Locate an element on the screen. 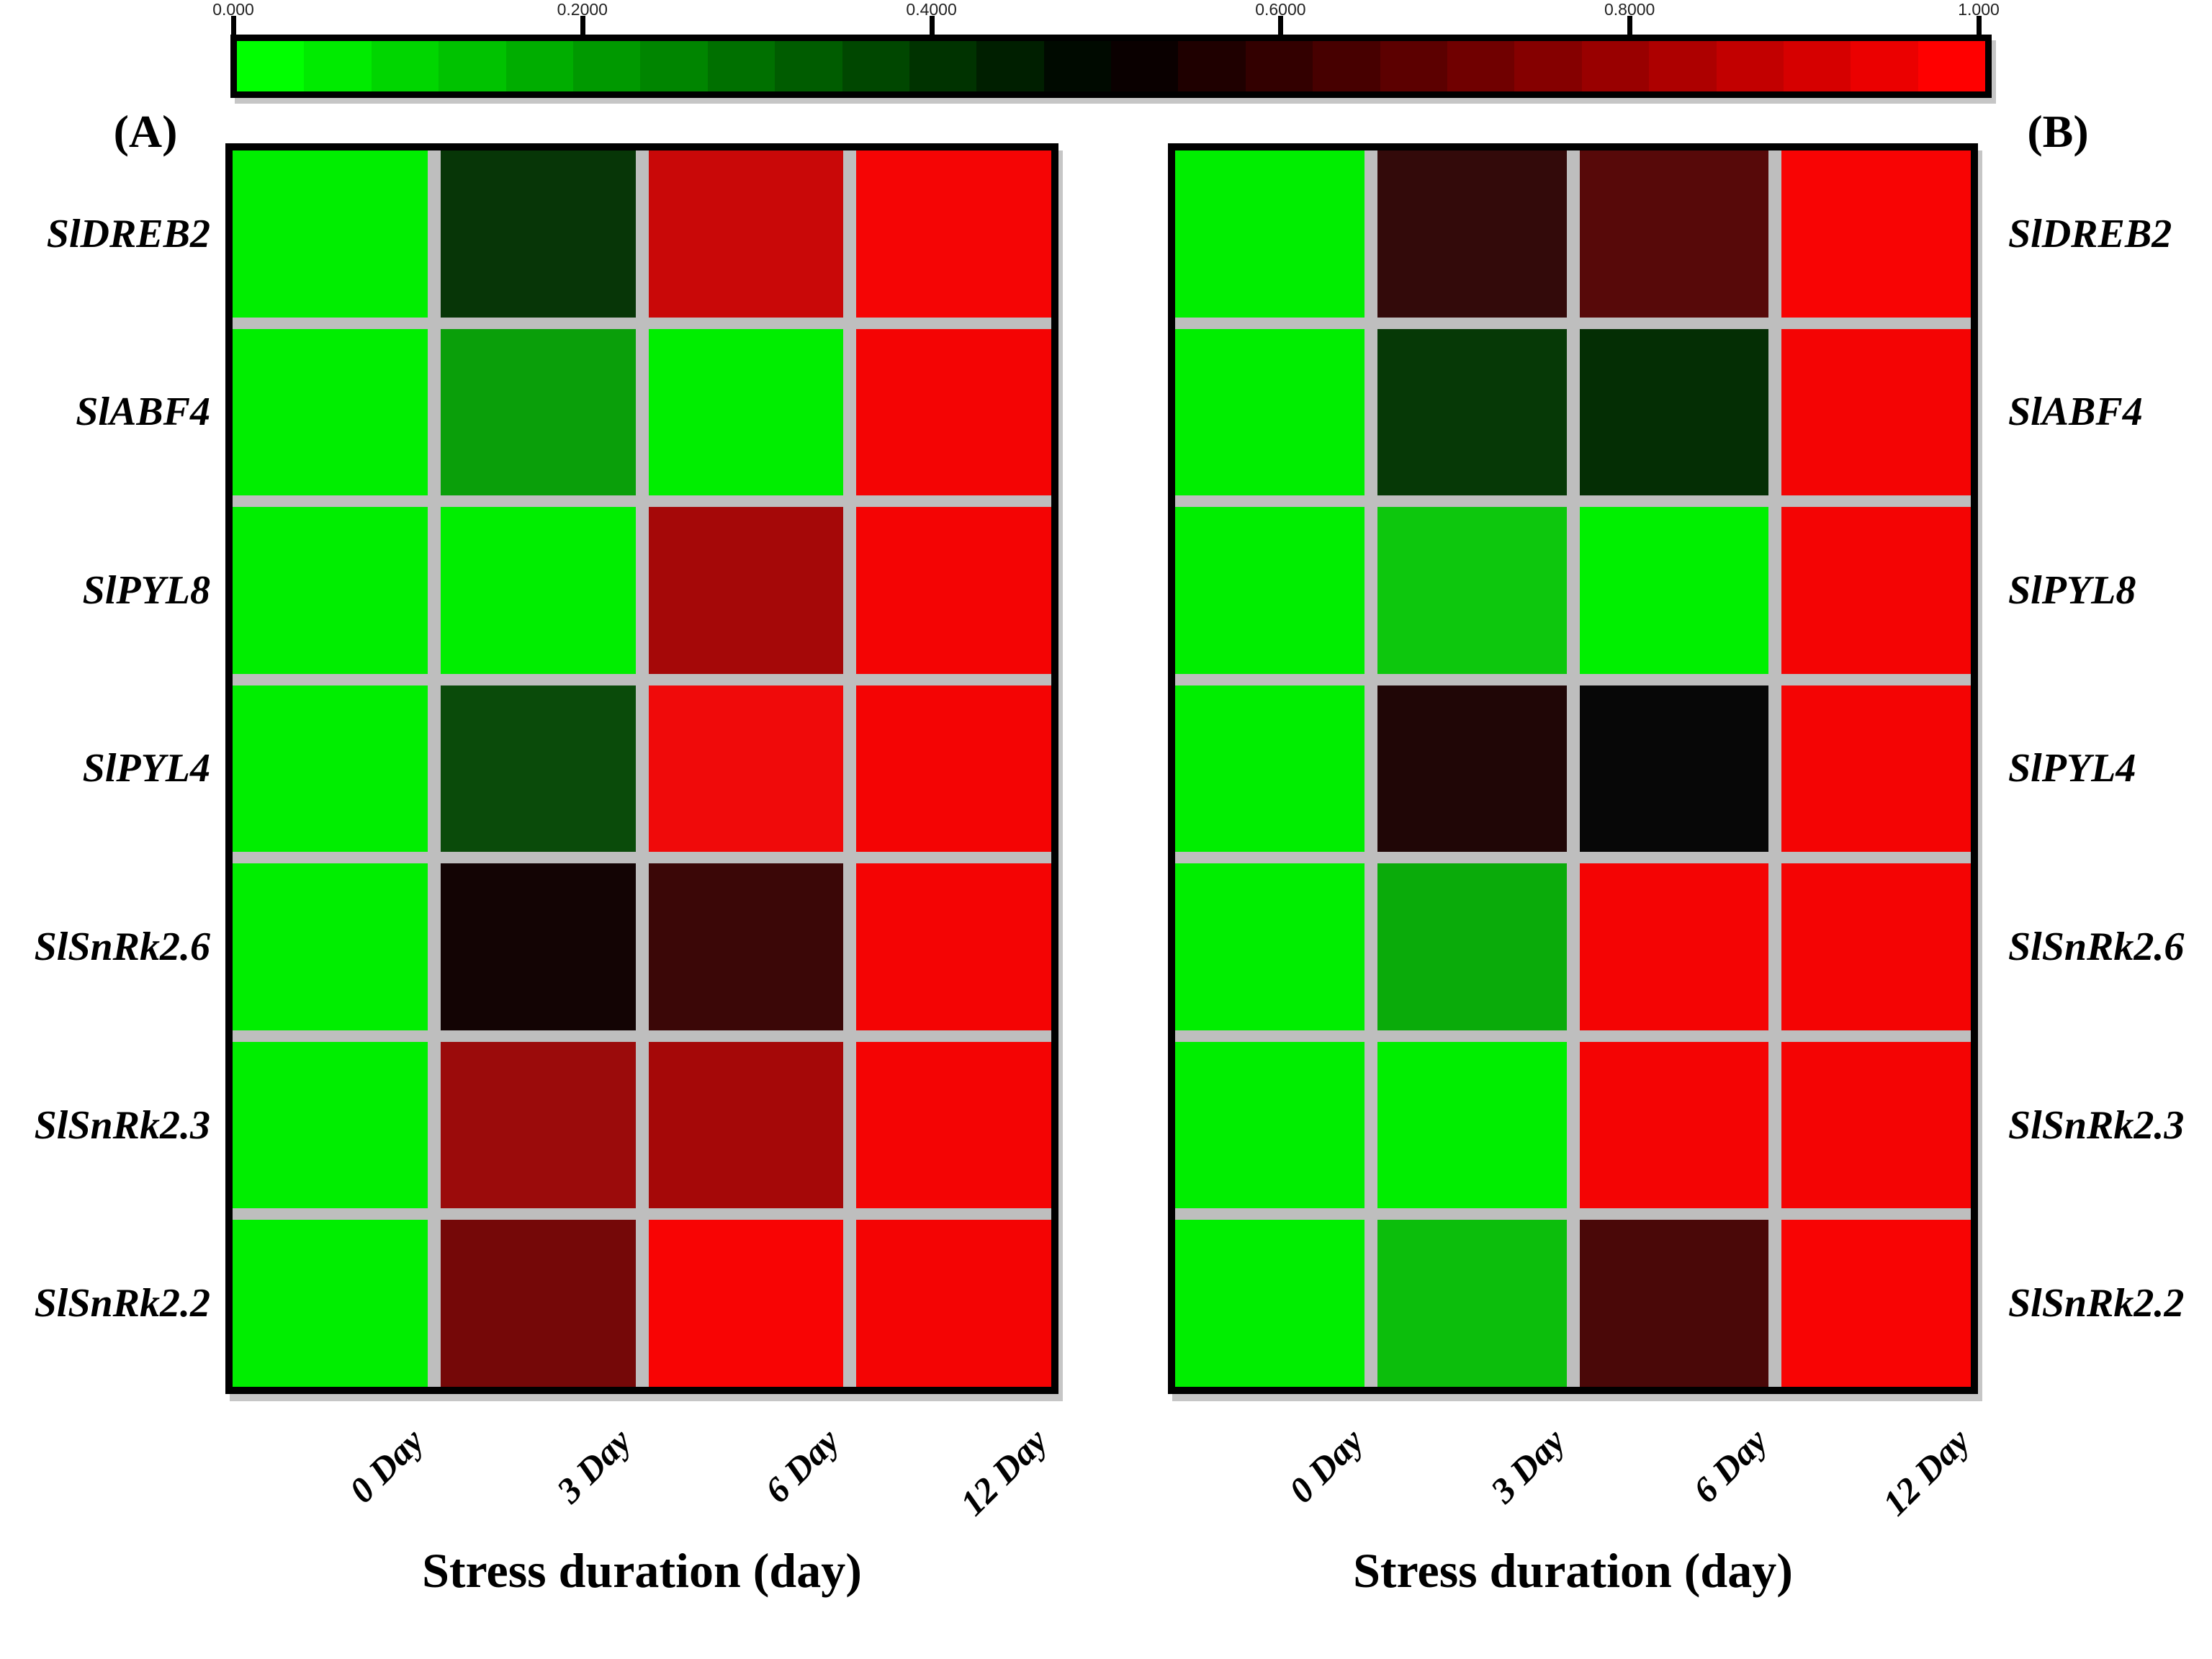 The height and width of the screenshot is (1659, 2212). panel-b-letter: (B) is located at coordinates (2058, 131).